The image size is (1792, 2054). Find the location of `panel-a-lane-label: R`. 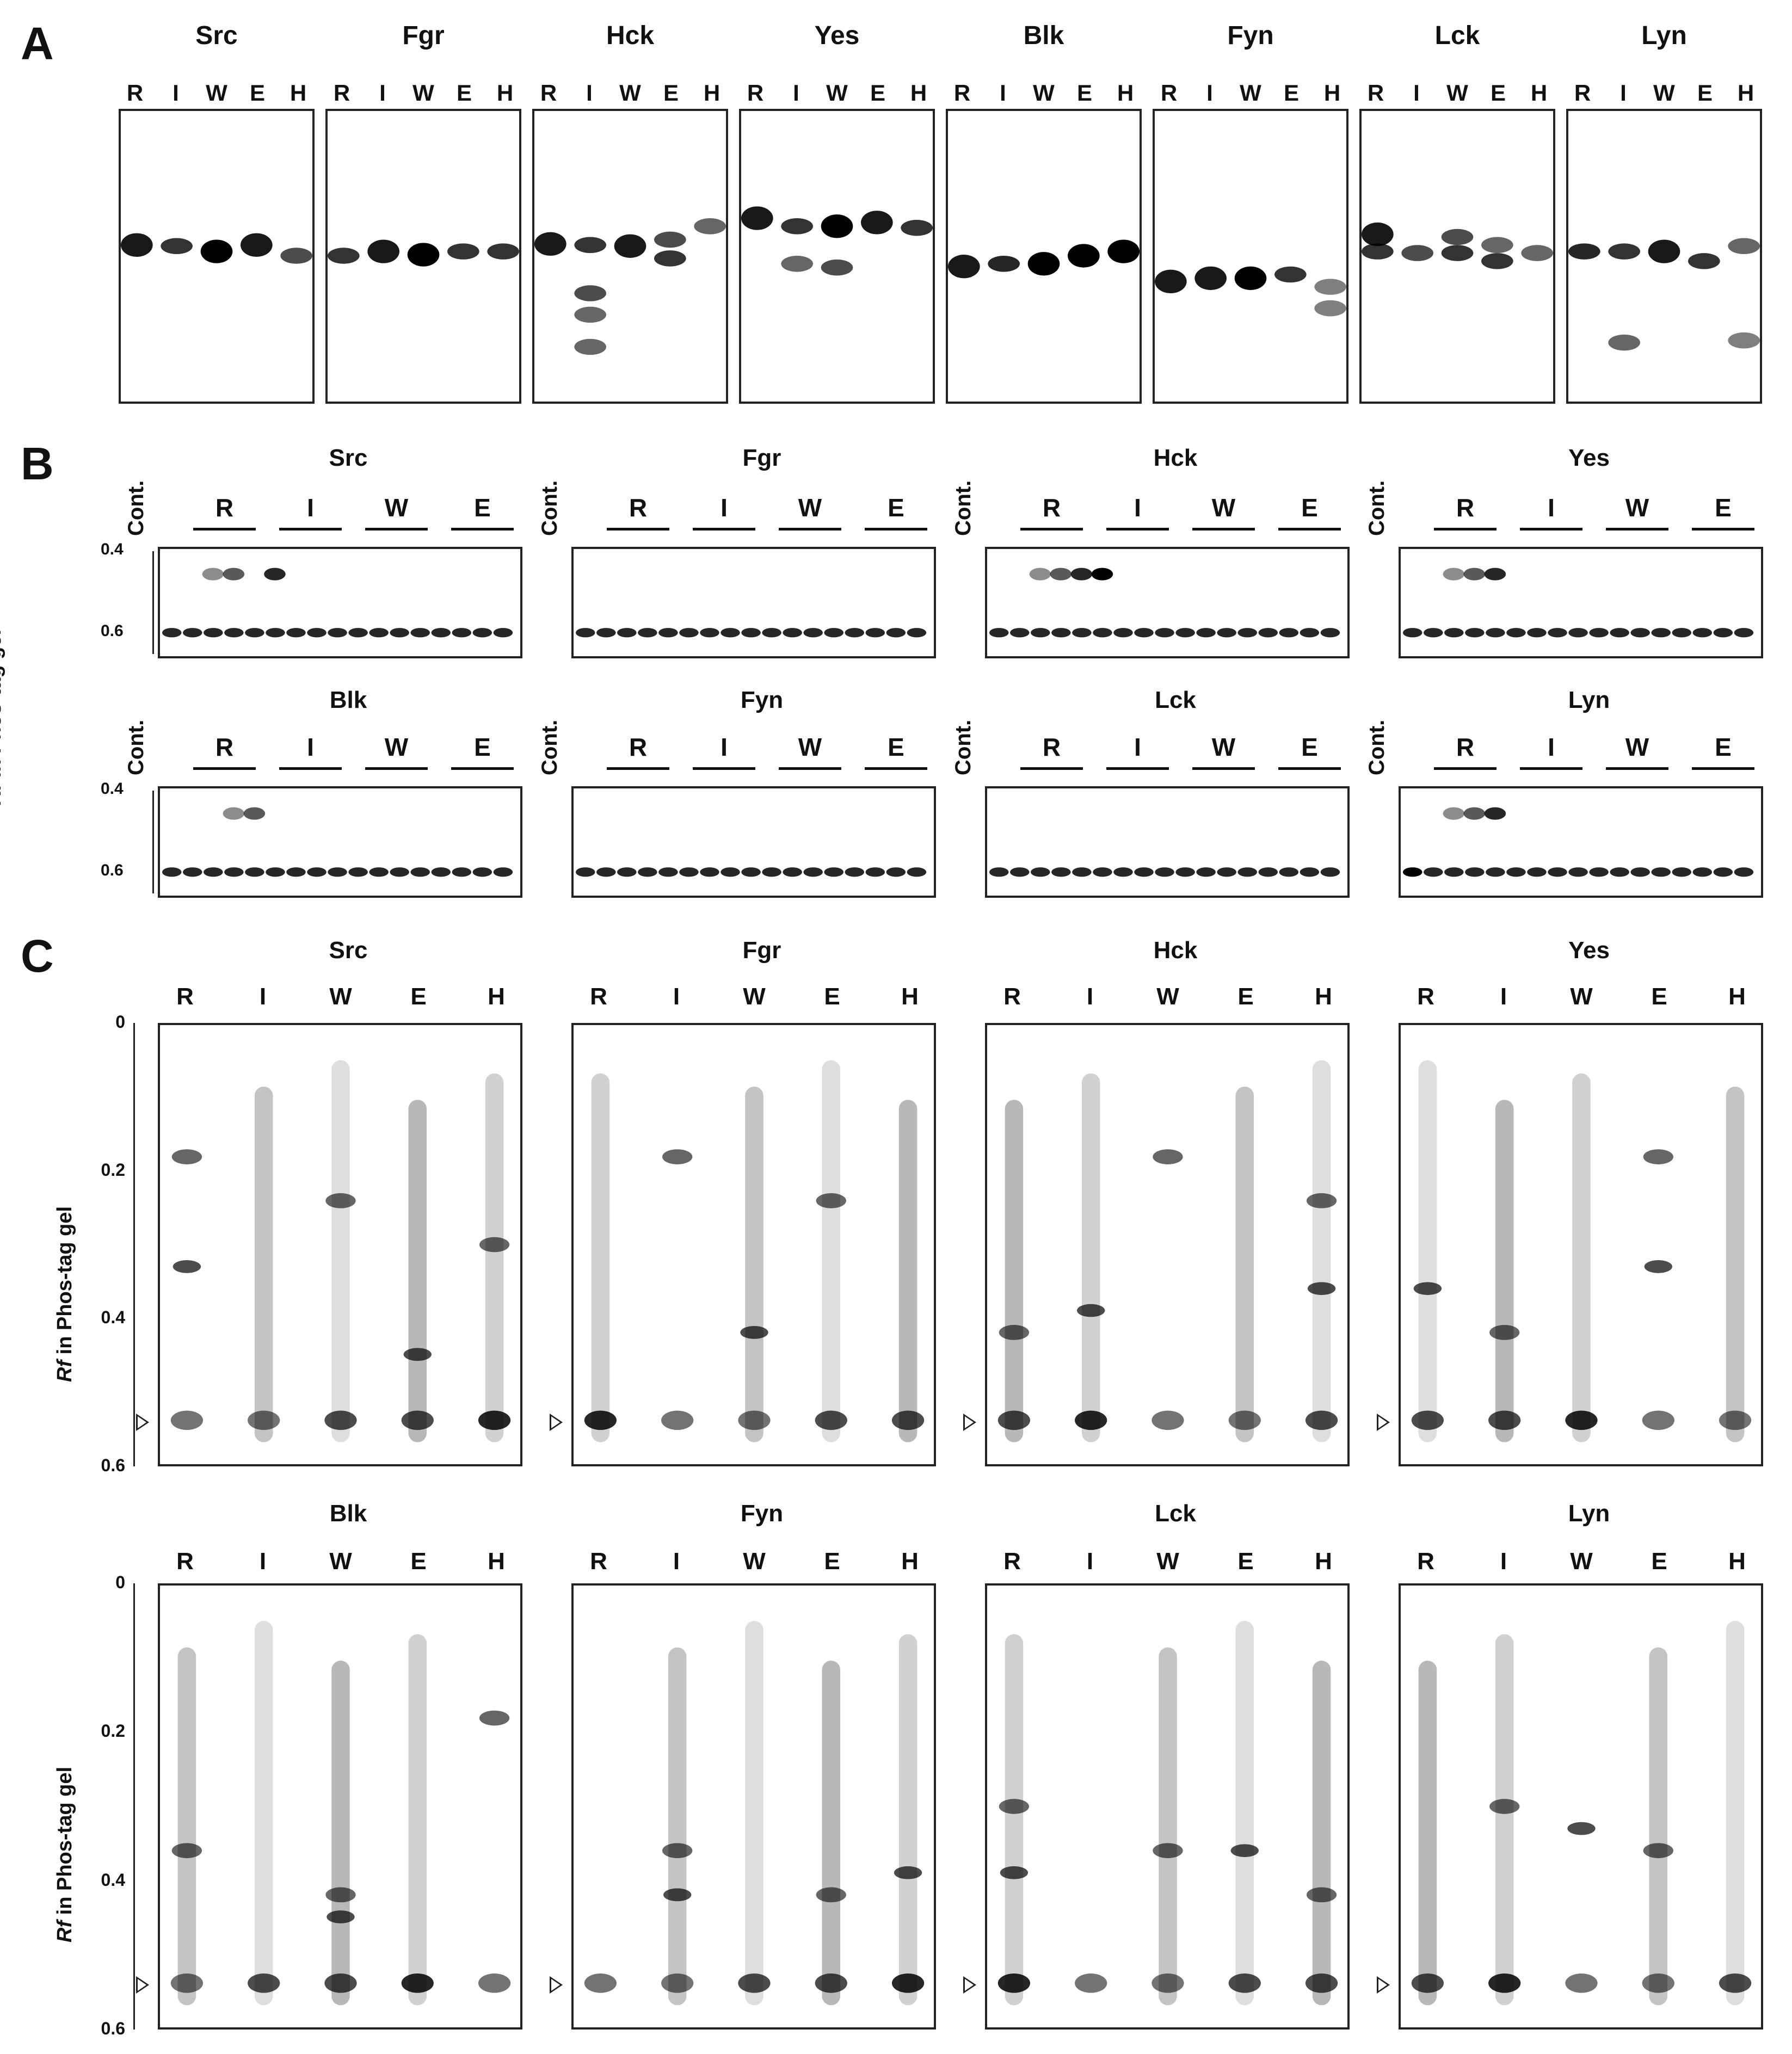

panel-a-lane-label: R is located at coordinates (756, 93).